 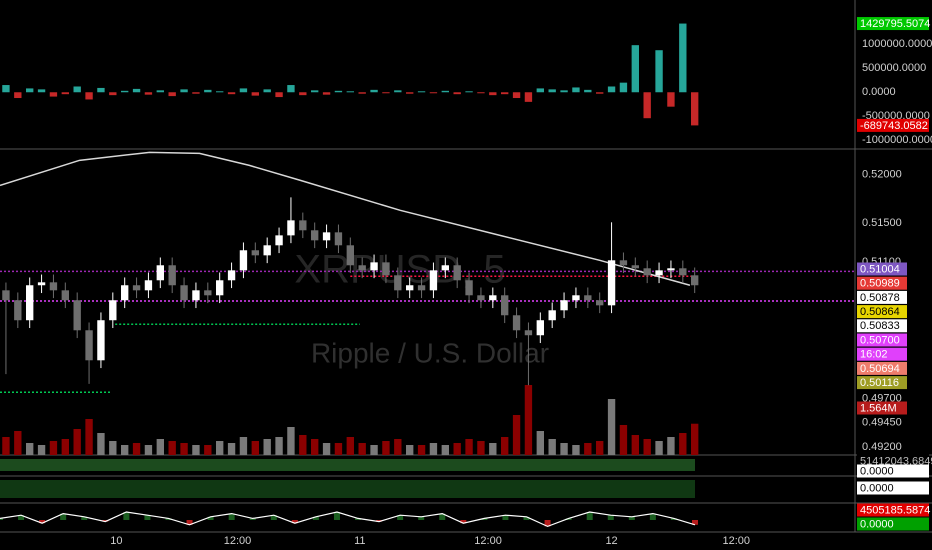 What do you see at coordinates (880, 326) in the screenshot?
I see `price-badge-label: 0.50833` at bounding box center [880, 326].